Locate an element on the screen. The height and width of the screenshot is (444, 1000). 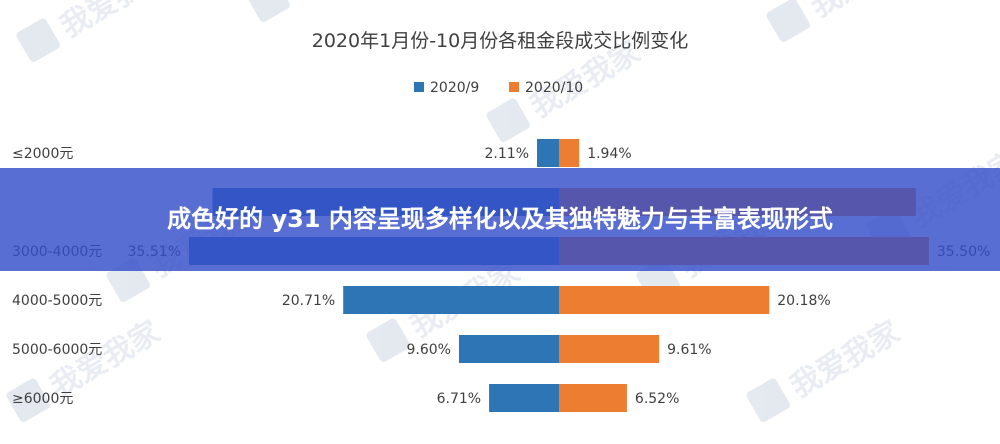
value-label-2020-9: 6.71% is located at coordinates (459, 399).